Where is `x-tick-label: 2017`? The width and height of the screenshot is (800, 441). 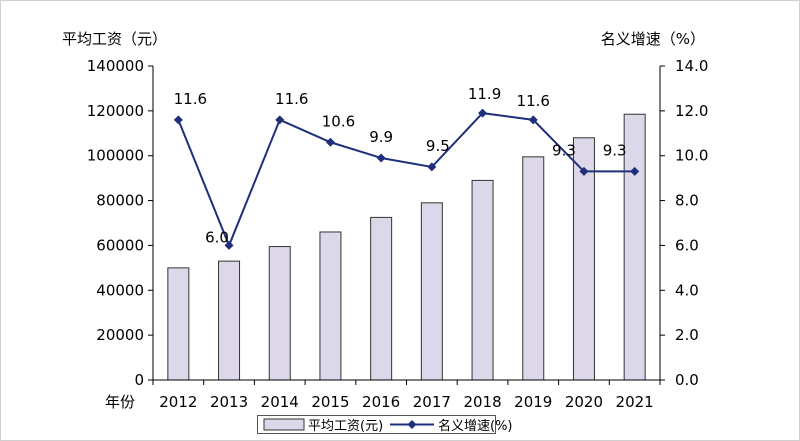 x-tick-label: 2017 is located at coordinates (432, 402).